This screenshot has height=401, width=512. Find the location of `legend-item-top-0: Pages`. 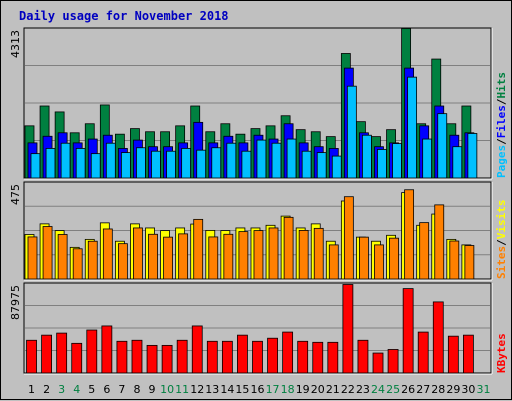

legend-item-top-0: Pages is located at coordinates (501, 161).